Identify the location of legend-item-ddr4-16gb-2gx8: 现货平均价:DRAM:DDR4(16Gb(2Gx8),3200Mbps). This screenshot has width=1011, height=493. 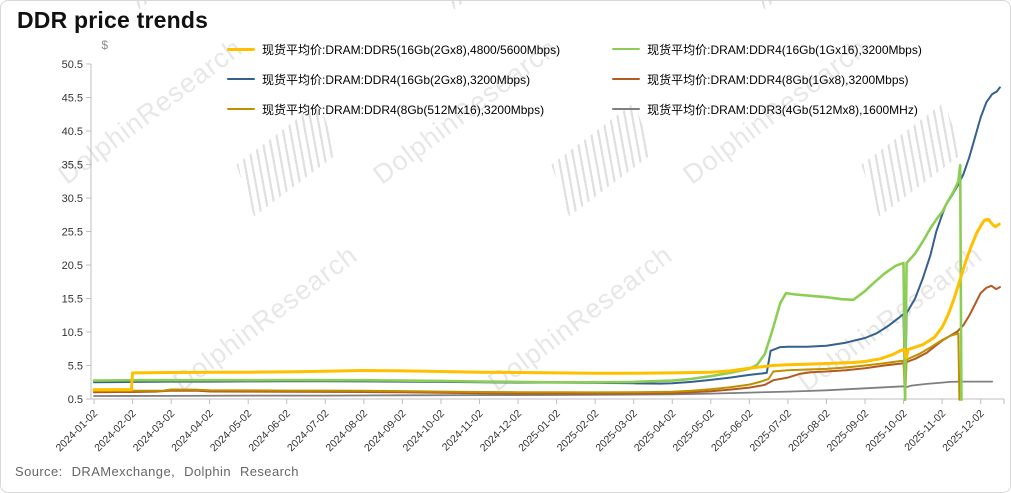
(393, 79).